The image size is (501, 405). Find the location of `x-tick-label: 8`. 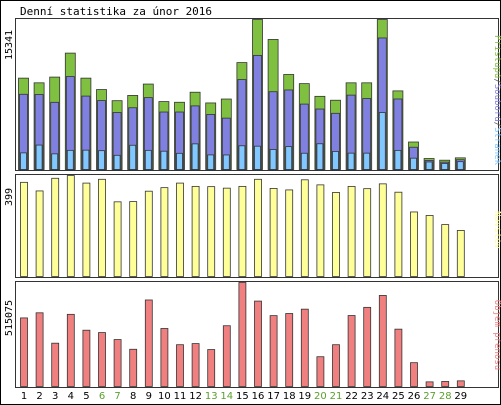

x-tick-label: 8 is located at coordinates (133, 396).